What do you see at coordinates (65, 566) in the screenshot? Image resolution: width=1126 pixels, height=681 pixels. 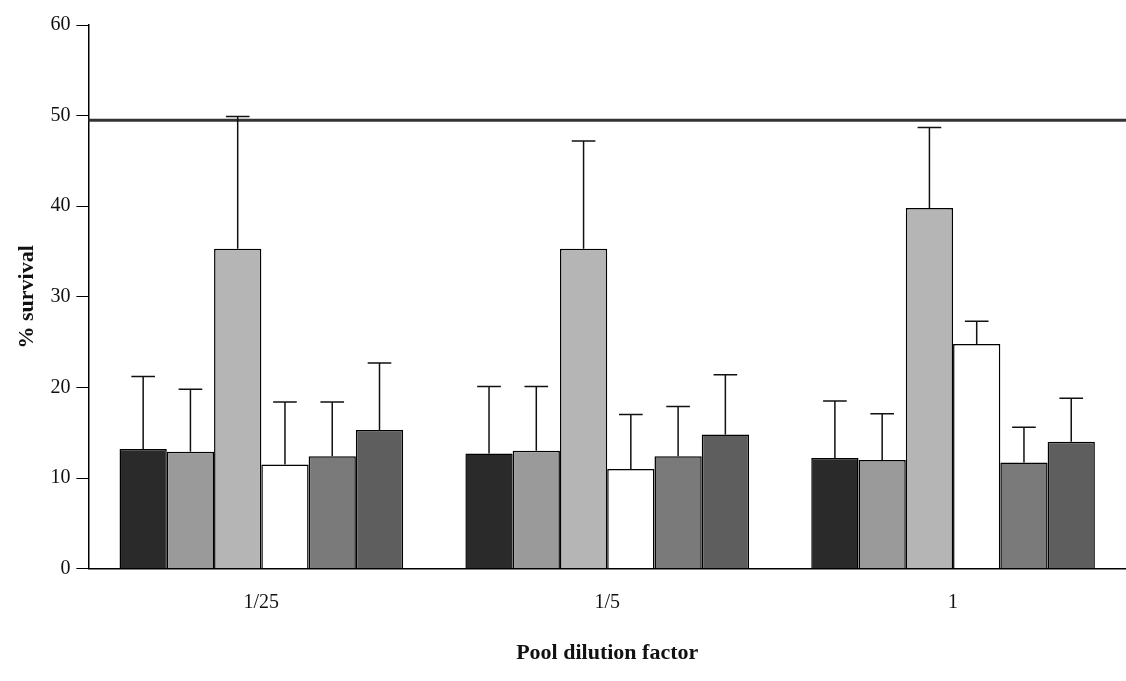 I see `y-tick-label: 0` at bounding box center [65, 566].